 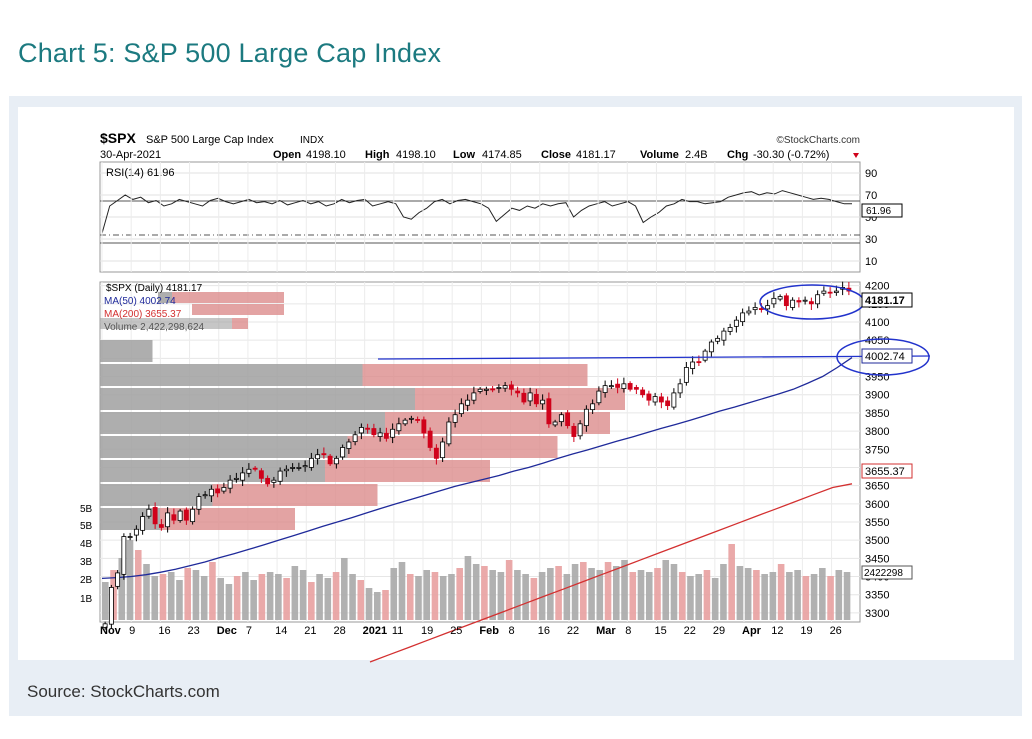 I want to click on chart-exchange: INDX, so click(x=312, y=140).